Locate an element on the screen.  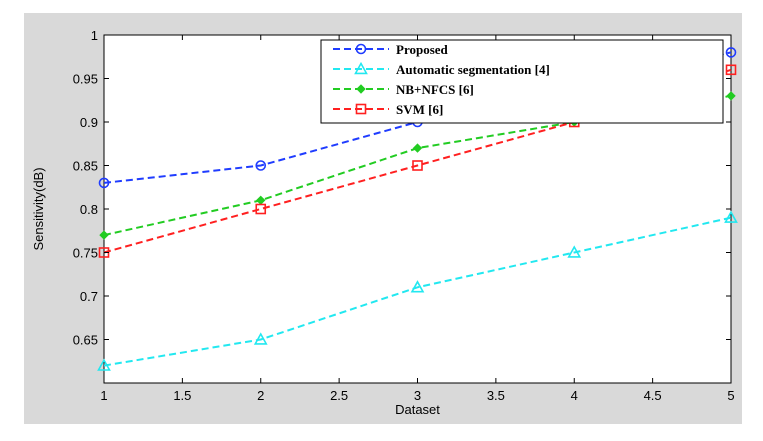
y-tick-label: 0.7 is located at coordinates (89, 296).